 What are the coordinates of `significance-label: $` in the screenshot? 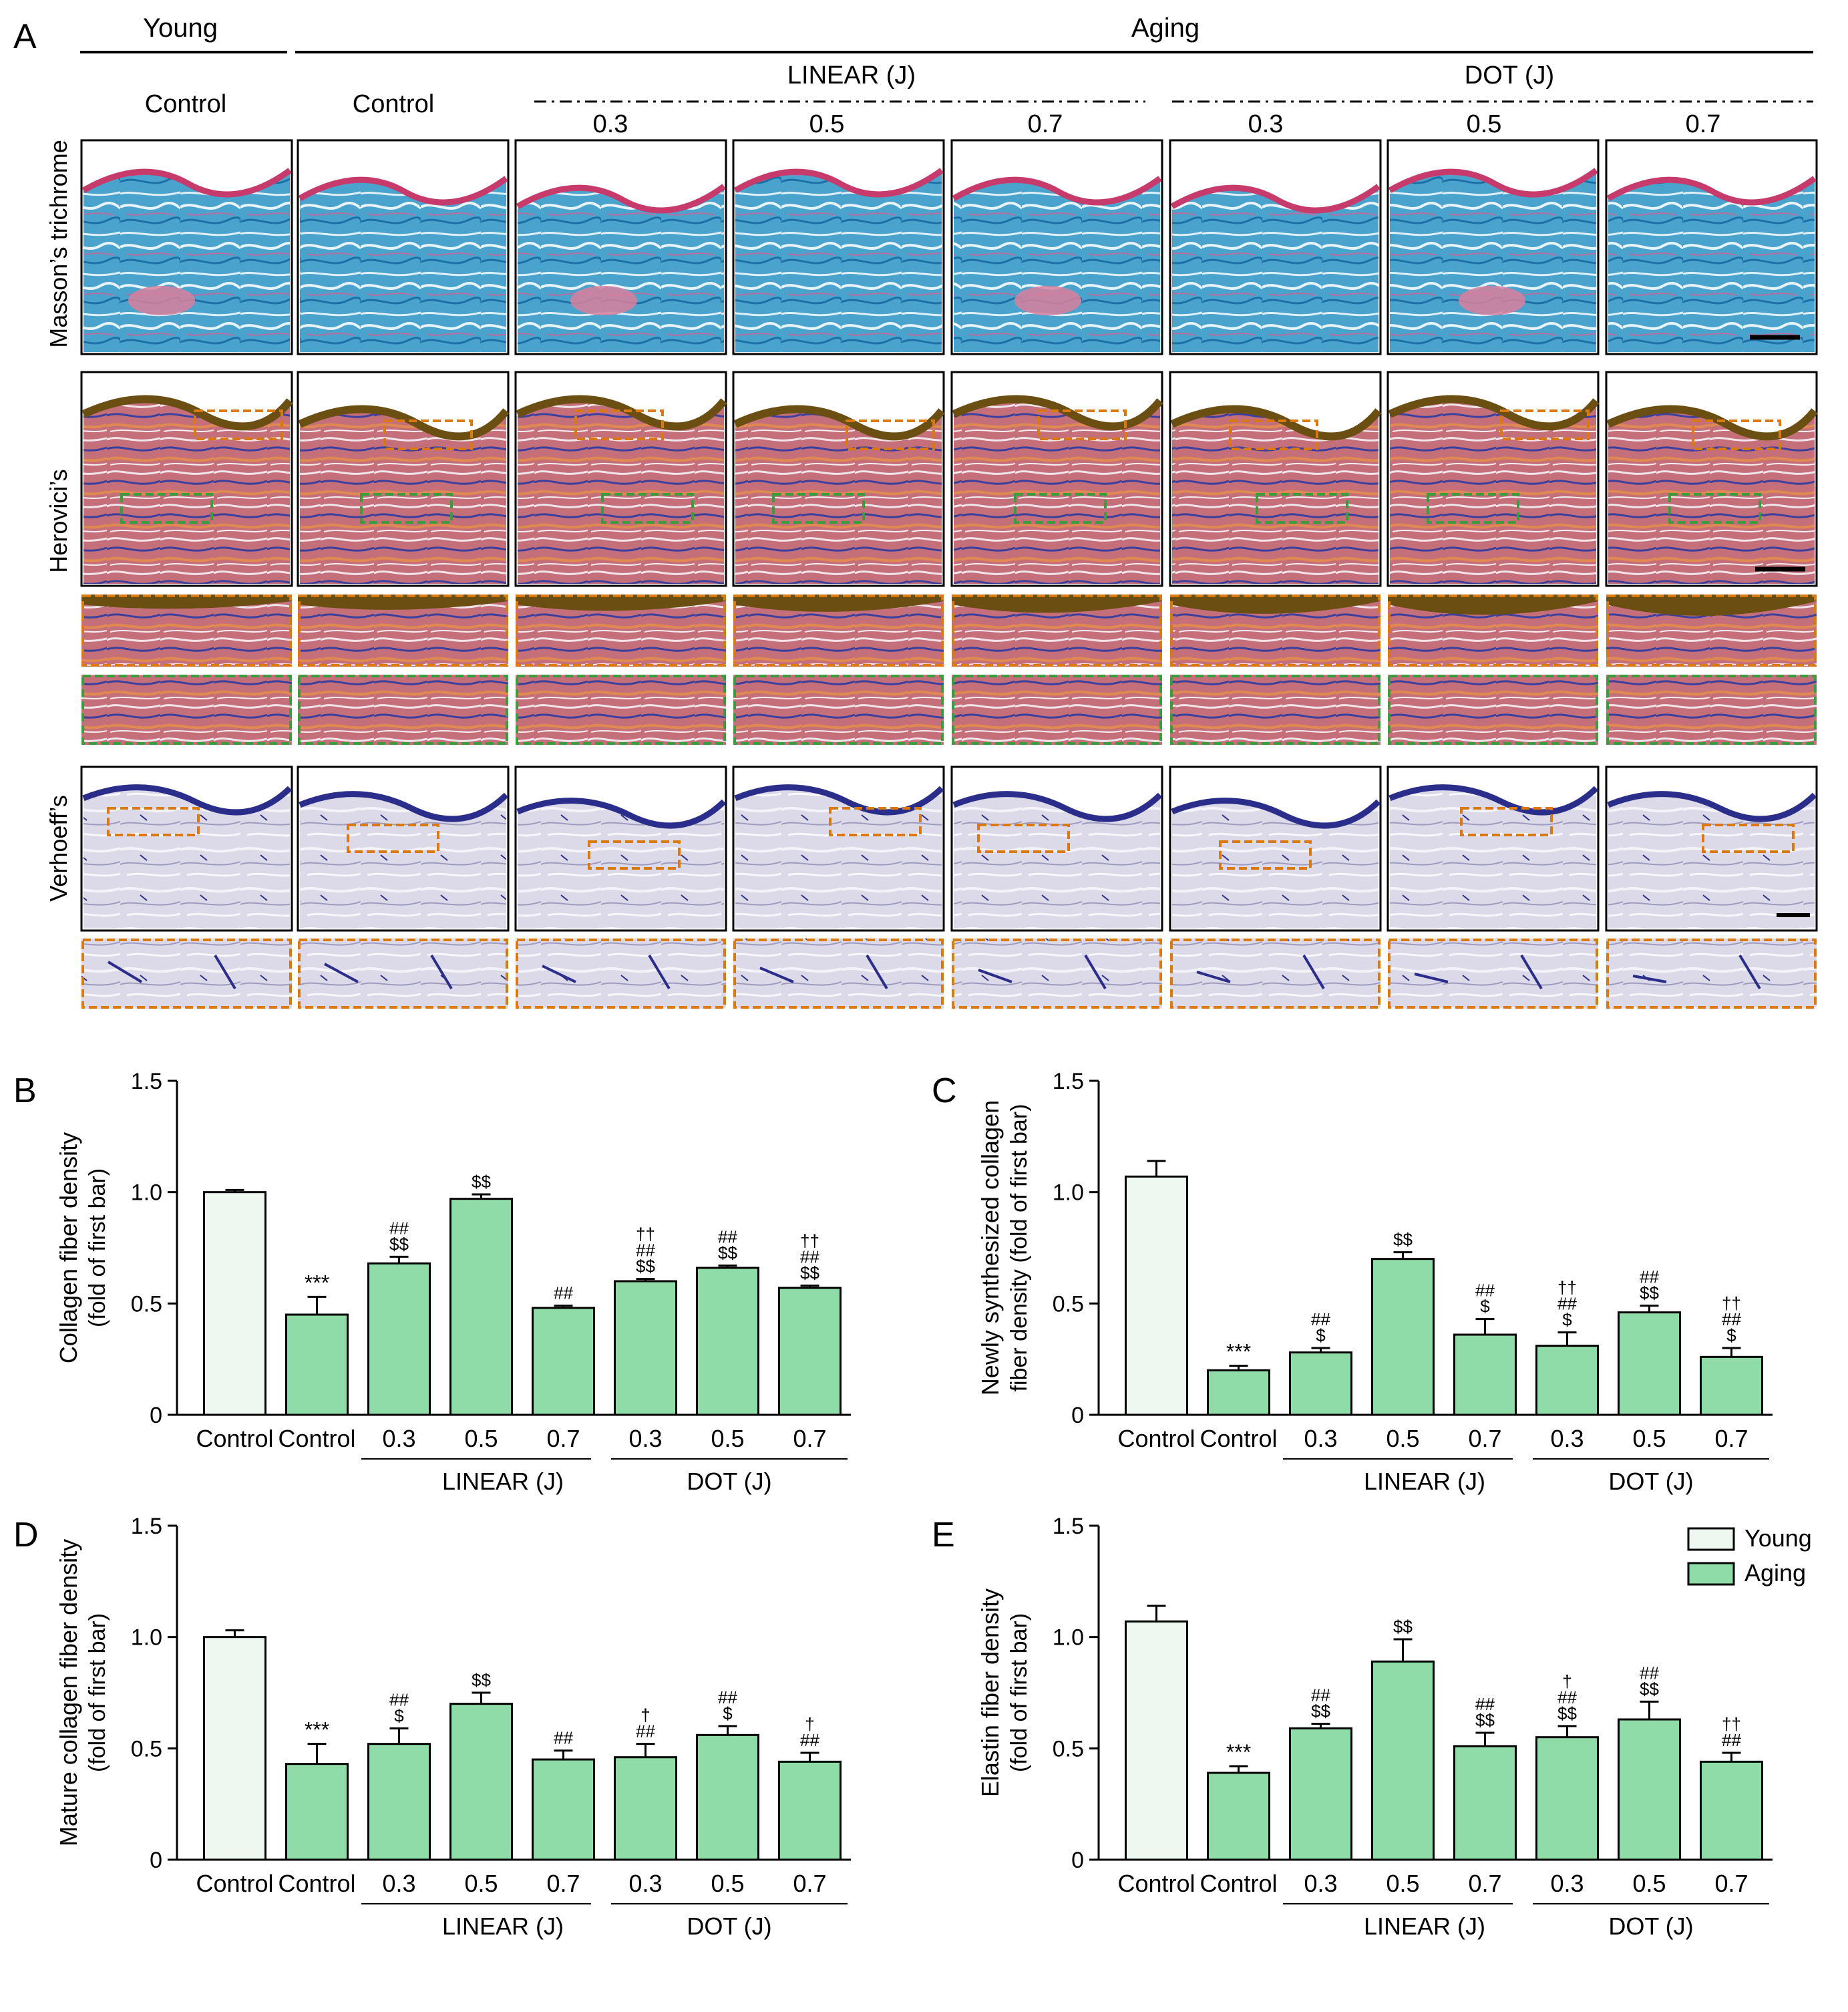 It's located at (1731, 1335).